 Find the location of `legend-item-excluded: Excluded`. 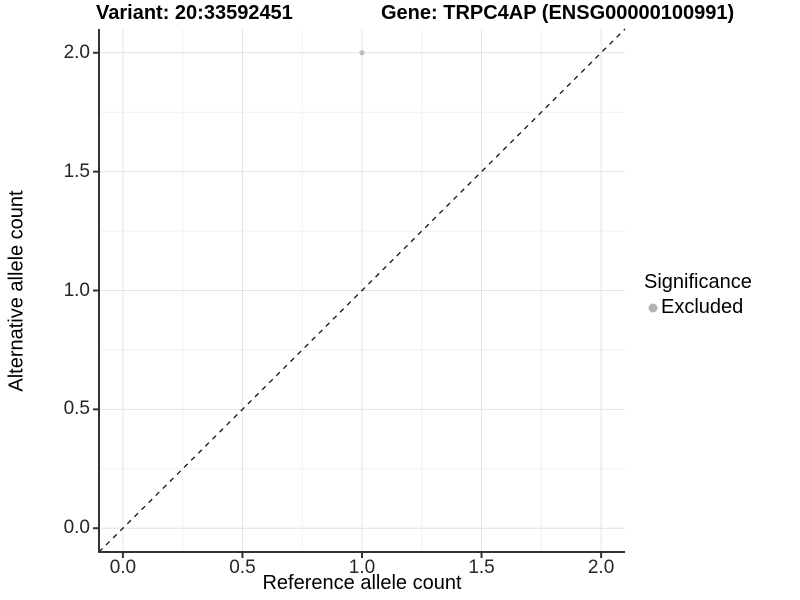

legend-item-excluded: Excluded is located at coordinates (698, 307).